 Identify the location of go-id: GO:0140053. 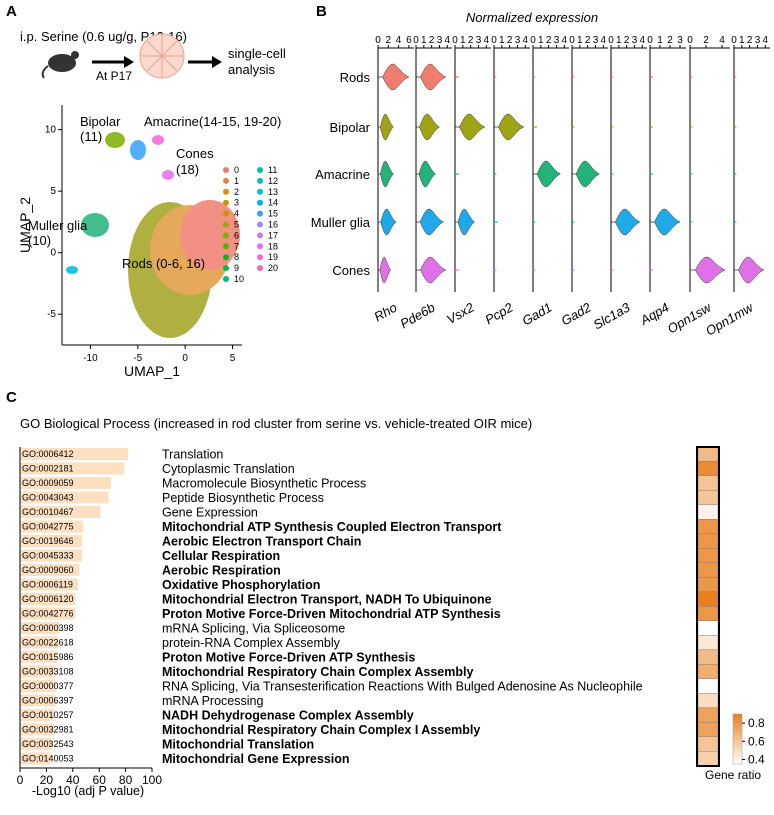
(48, 759).